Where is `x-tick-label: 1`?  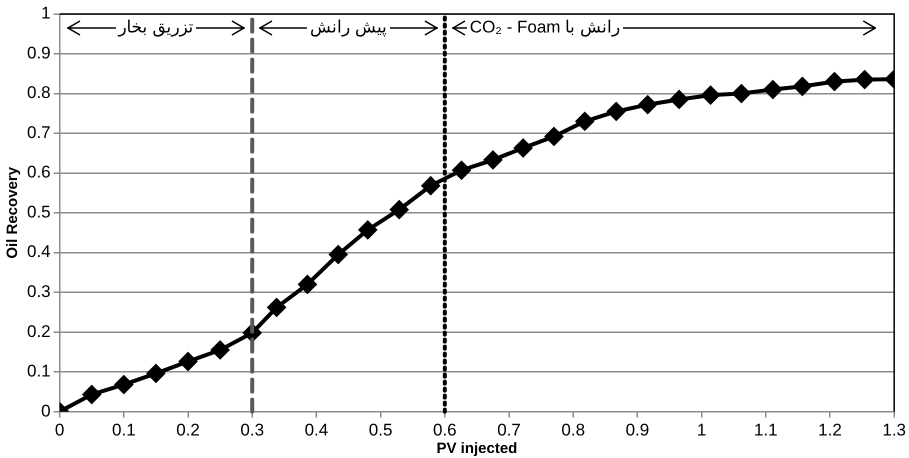 x-tick-label: 1 is located at coordinates (701, 430).